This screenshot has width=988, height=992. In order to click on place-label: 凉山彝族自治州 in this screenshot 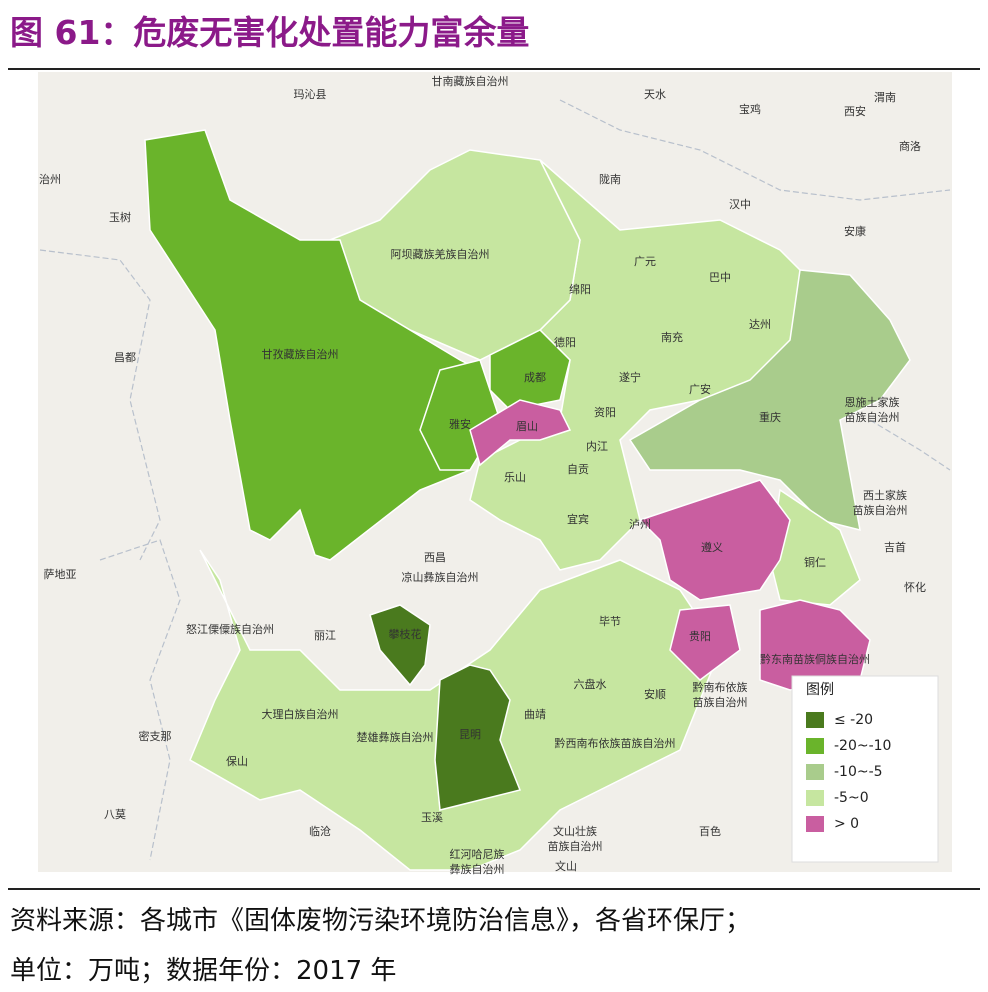, I will do `click(440, 577)`.